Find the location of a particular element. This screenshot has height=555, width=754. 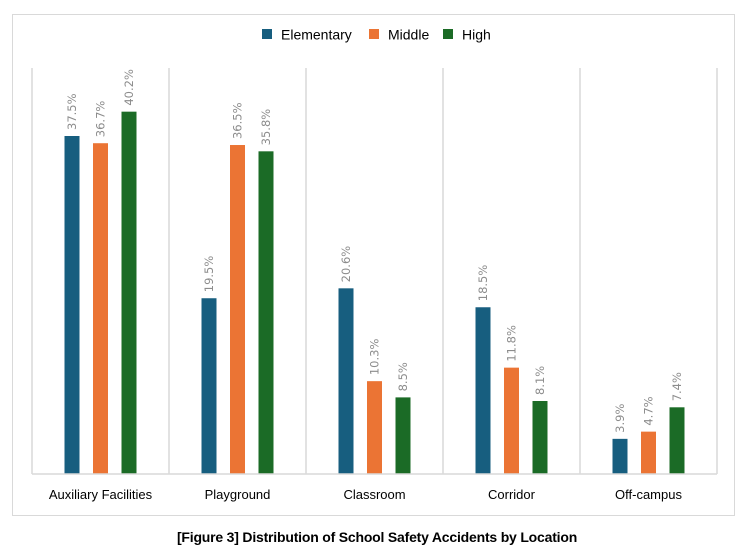

bar-elementary-corridor is located at coordinates (483, 390).